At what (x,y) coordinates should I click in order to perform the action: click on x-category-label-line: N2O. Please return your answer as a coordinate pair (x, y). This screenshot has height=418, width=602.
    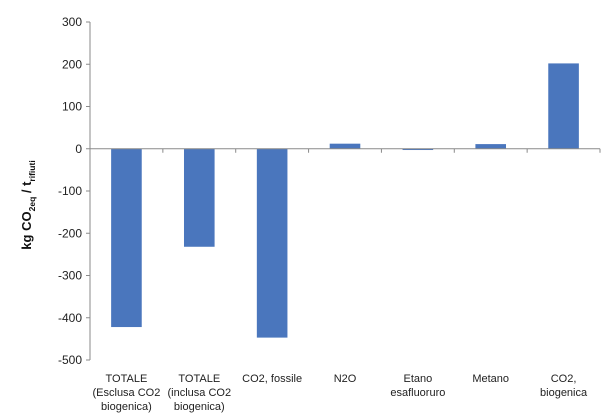
    Looking at the image, I should click on (345, 379).